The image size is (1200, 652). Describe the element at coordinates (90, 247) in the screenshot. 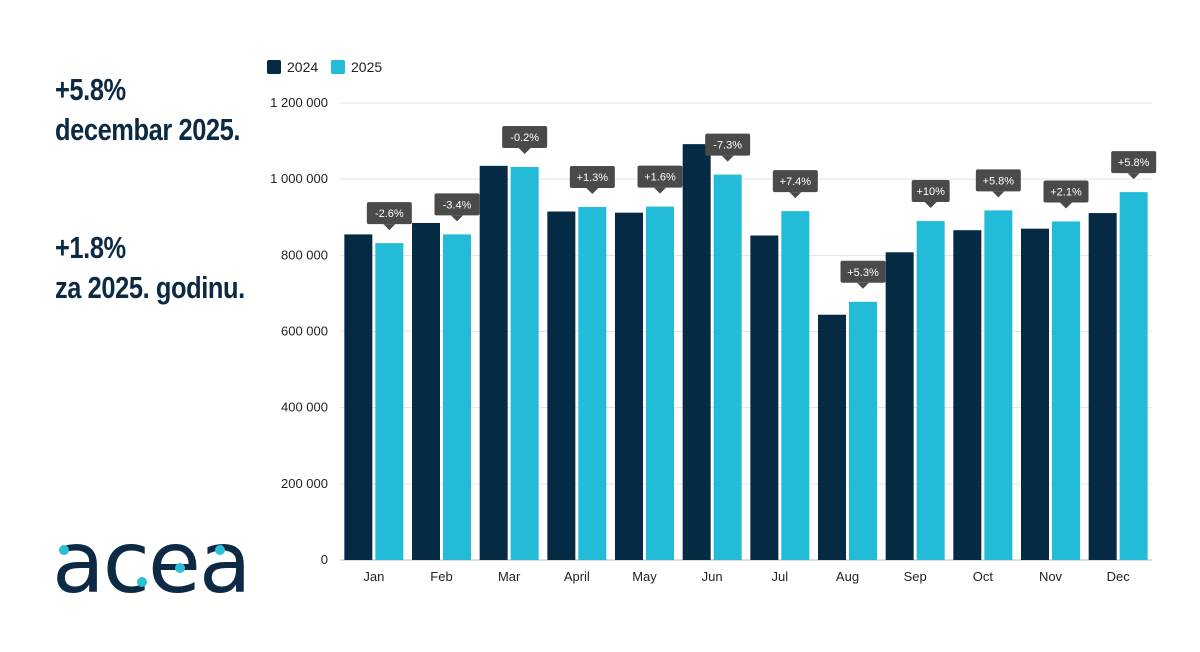

I see `year-change: +1.8%` at that location.